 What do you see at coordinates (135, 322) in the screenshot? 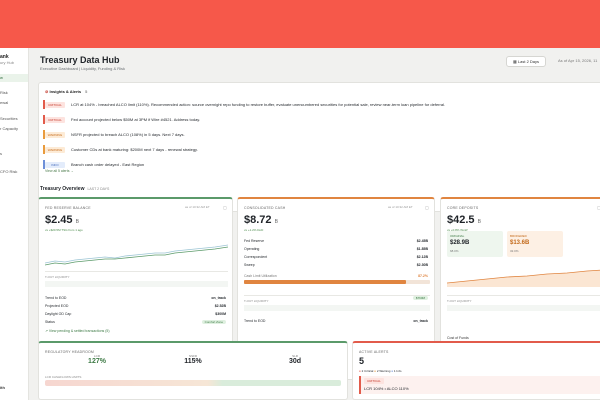
I see `kv-row: Status Comfort Zone` at bounding box center [135, 322].